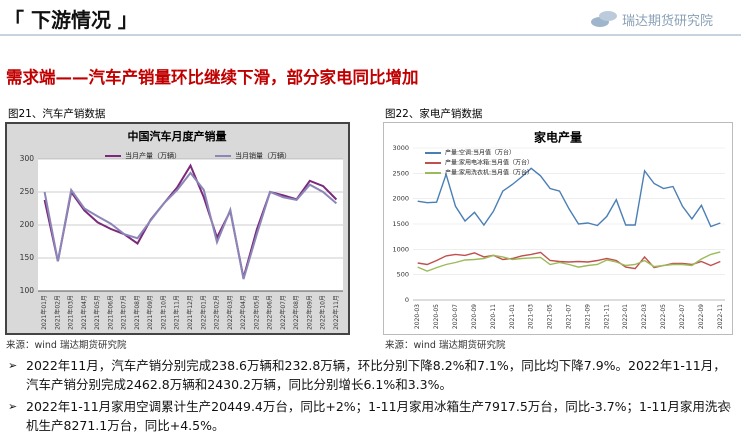 The width and height of the screenshot is (741, 435). I want to click on caption: 图22、家电产销数据, so click(434, 114).